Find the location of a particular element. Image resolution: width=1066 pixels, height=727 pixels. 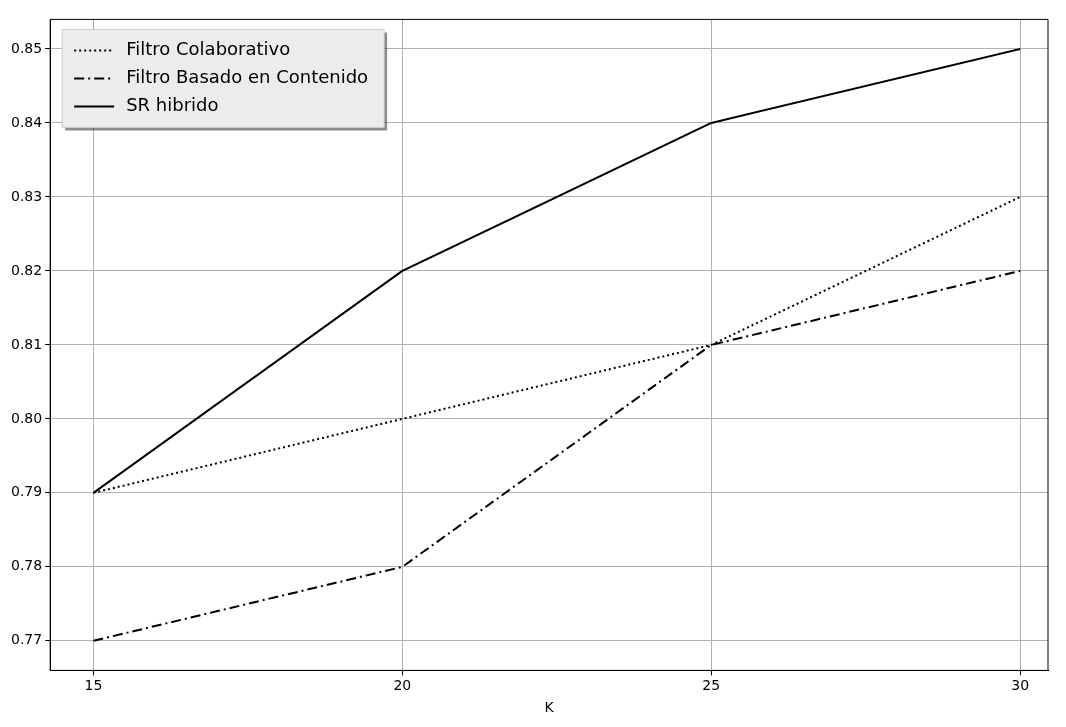

x-tick-label: 30 is located at coordinates (1020, 685).